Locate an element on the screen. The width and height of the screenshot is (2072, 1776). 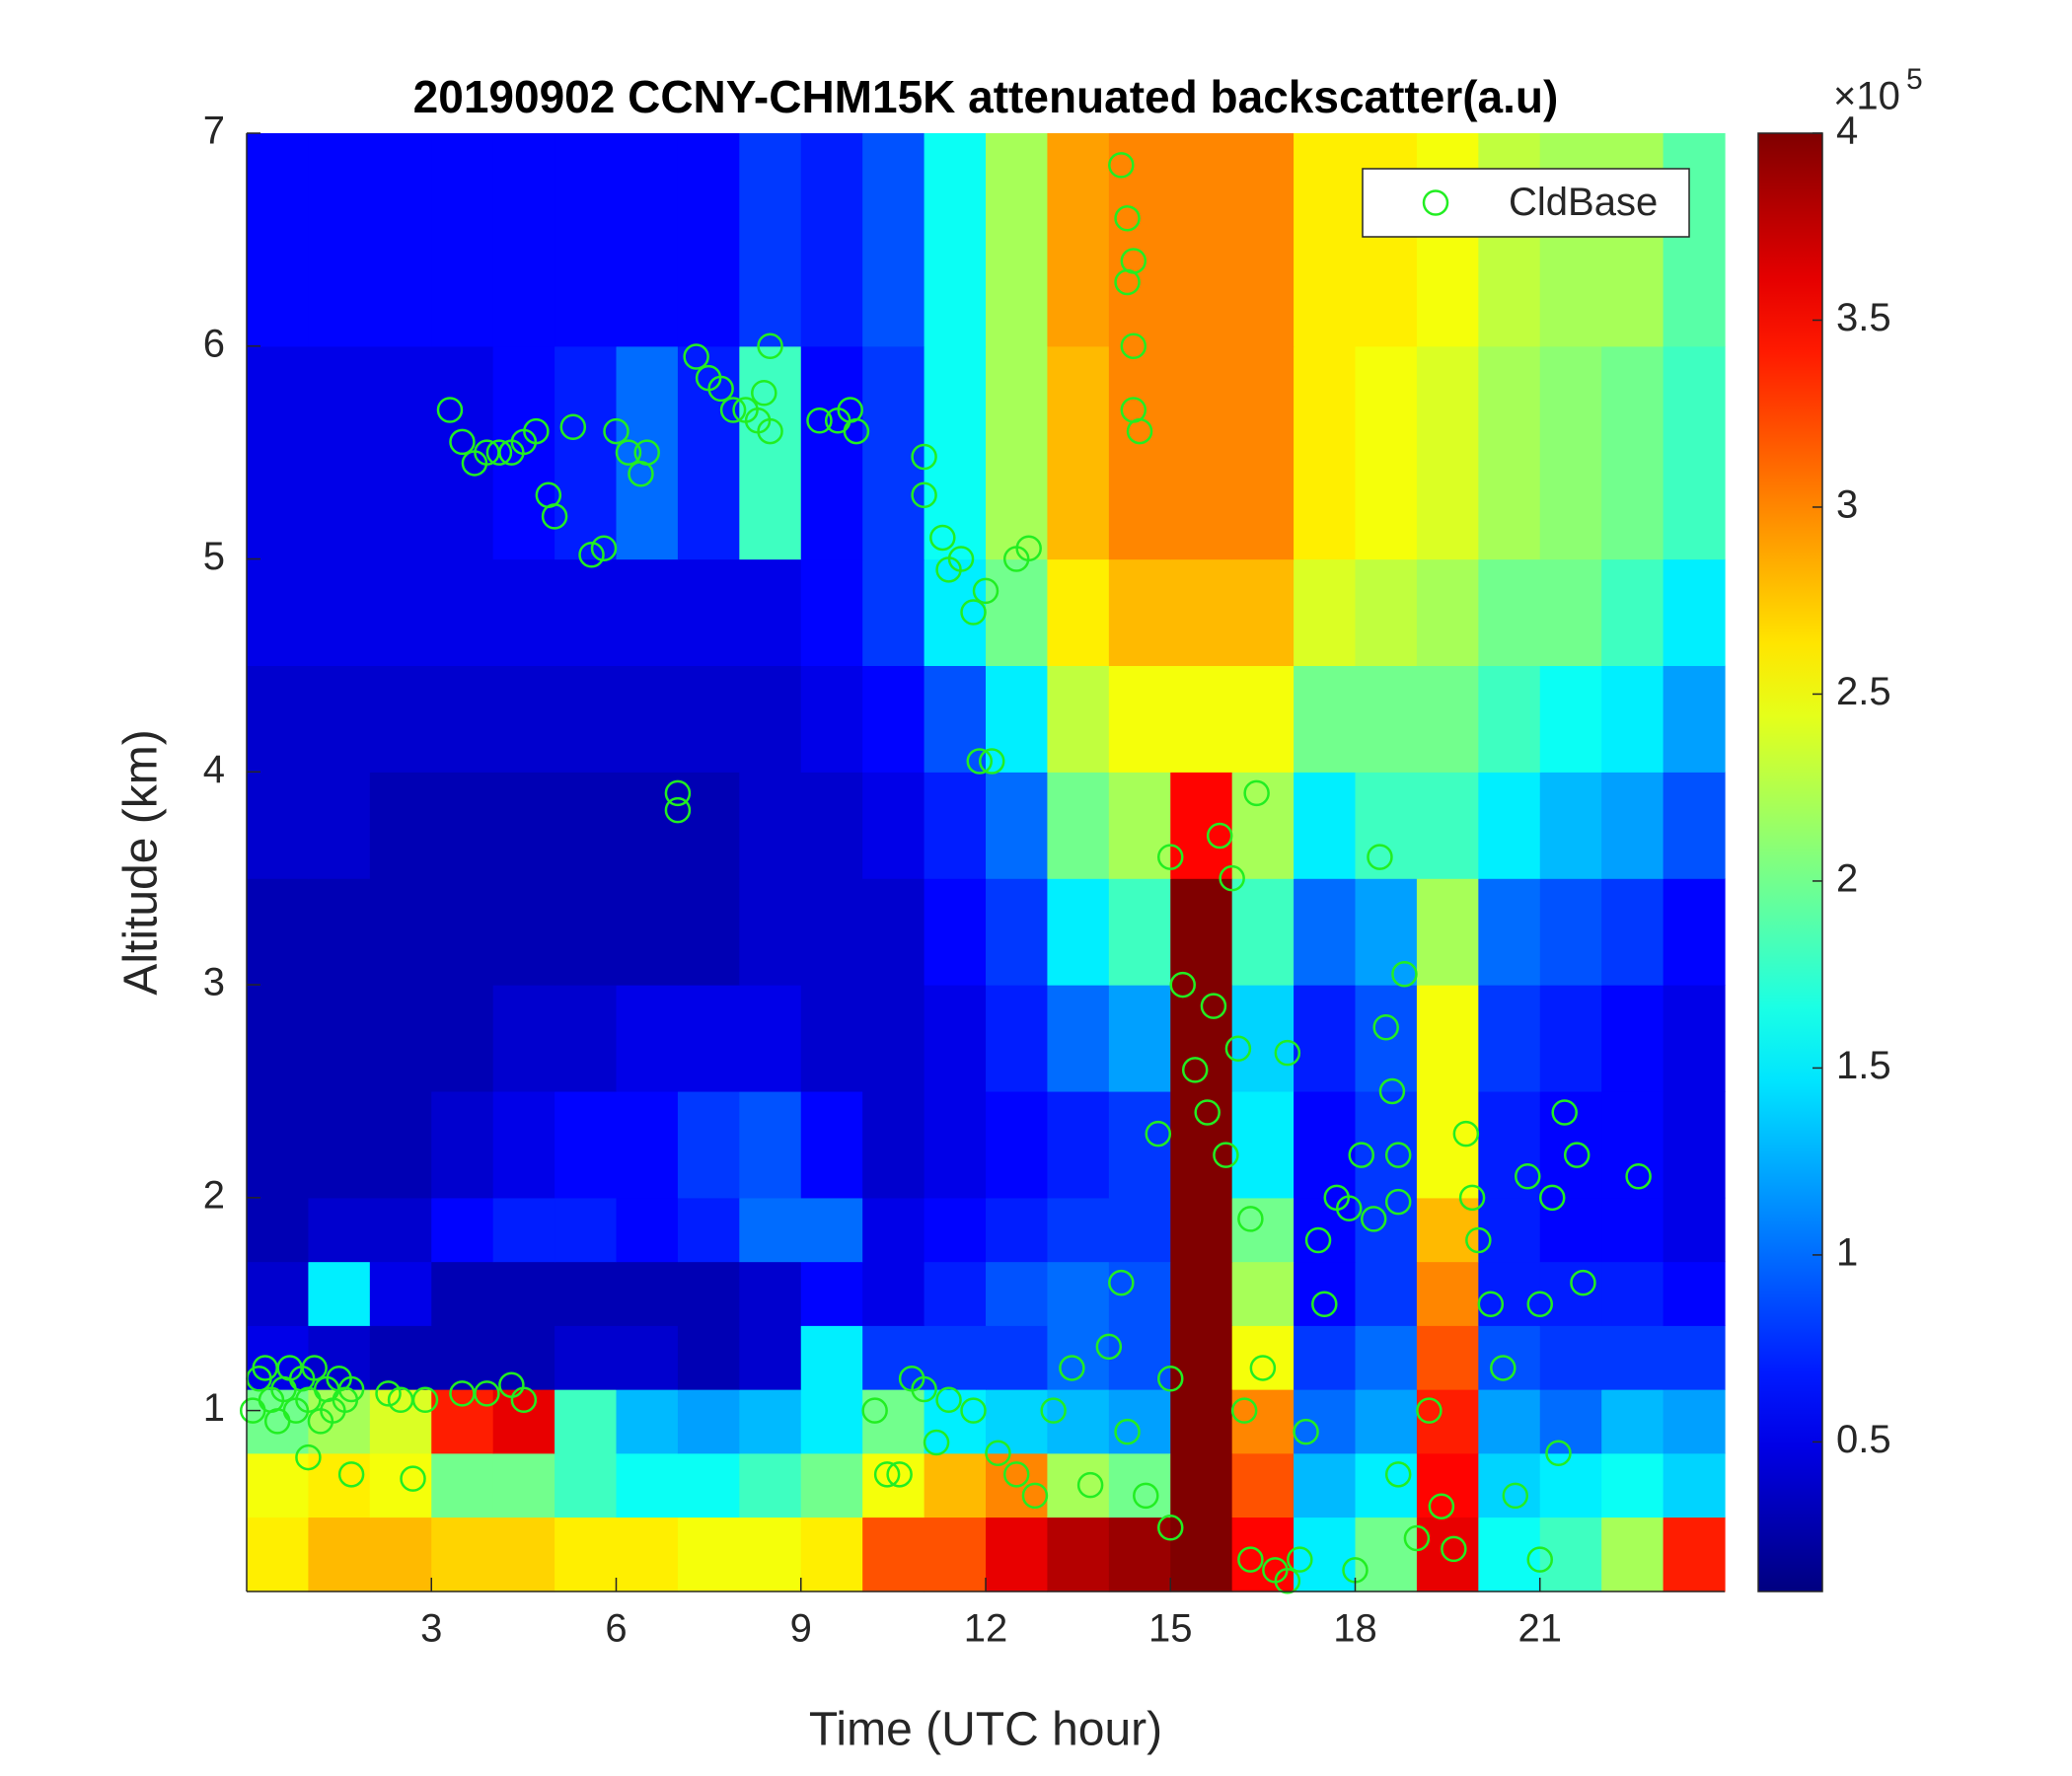
colorbar-tick-label: 3 is located at coordinates (1847, 505).